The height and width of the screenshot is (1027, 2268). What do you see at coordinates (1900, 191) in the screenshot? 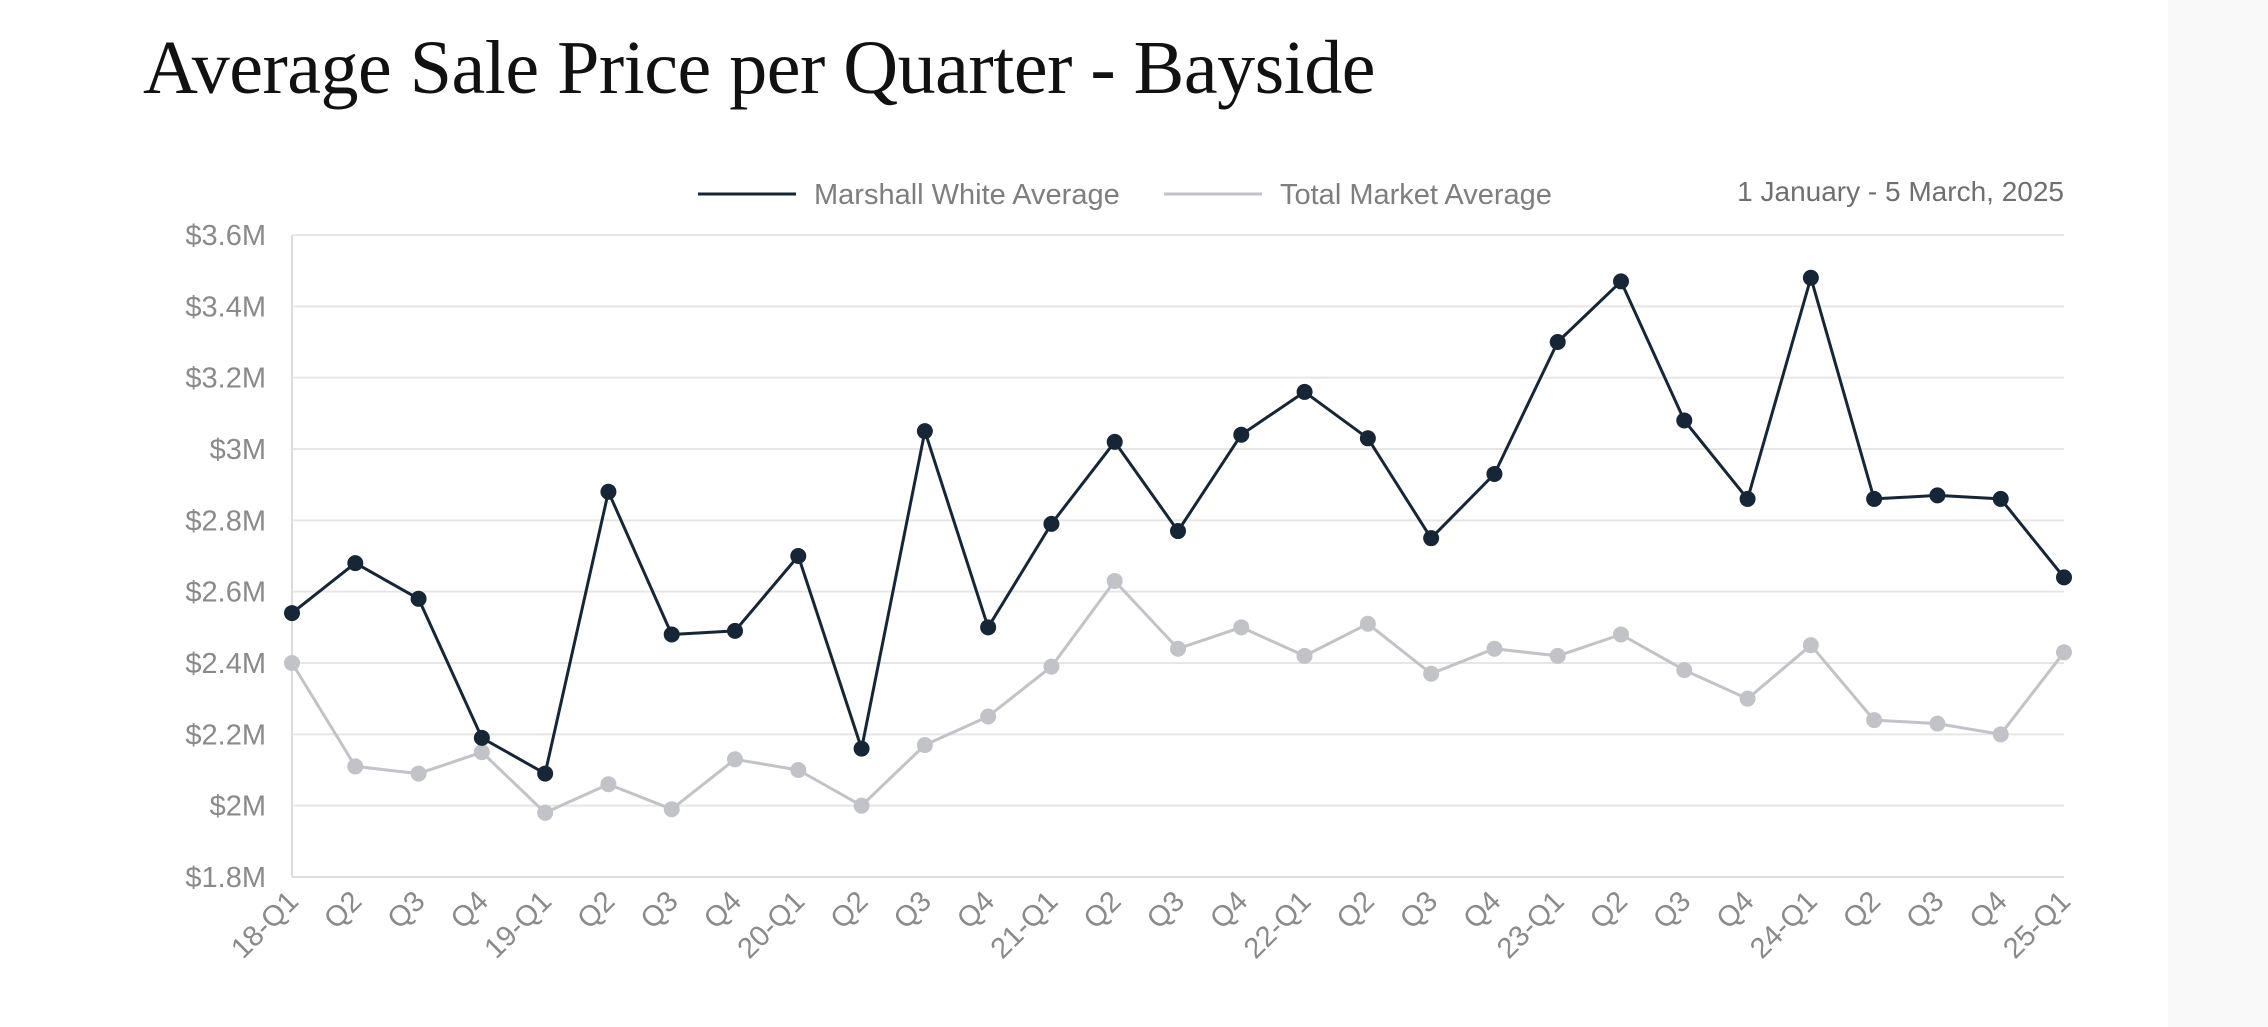
I see `date-range-label: 1 January - 5 March, 2025` at bounding box center [1900, 191].